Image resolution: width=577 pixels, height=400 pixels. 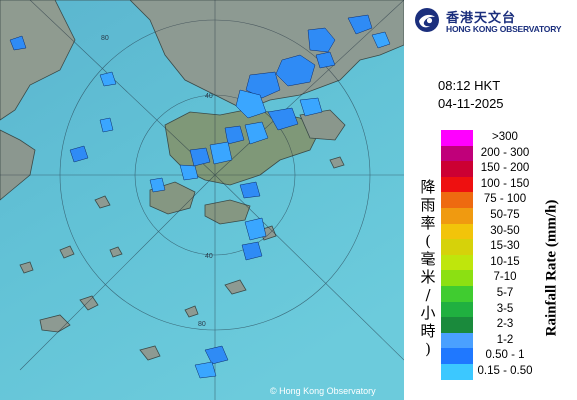 I want to click on axis-label-zh-char: 小, so click(x=428, y=313).